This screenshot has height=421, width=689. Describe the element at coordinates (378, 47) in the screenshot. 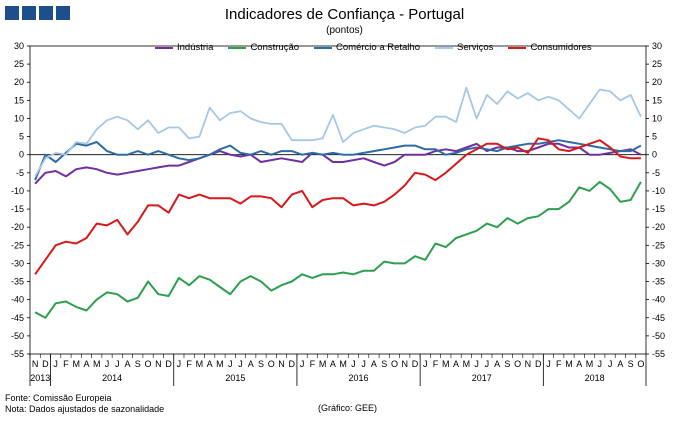

I see `legend-label: Comércio a Retalho` at that location.